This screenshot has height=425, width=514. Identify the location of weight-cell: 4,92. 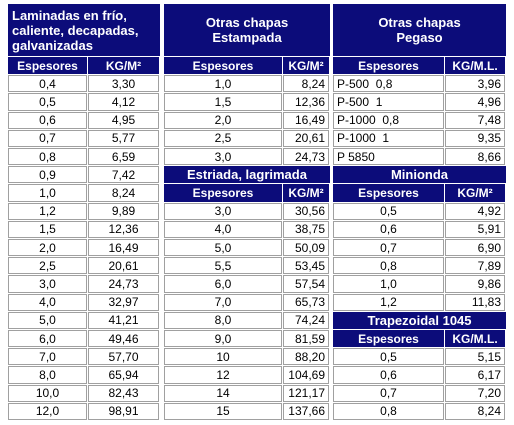
(475, 211).